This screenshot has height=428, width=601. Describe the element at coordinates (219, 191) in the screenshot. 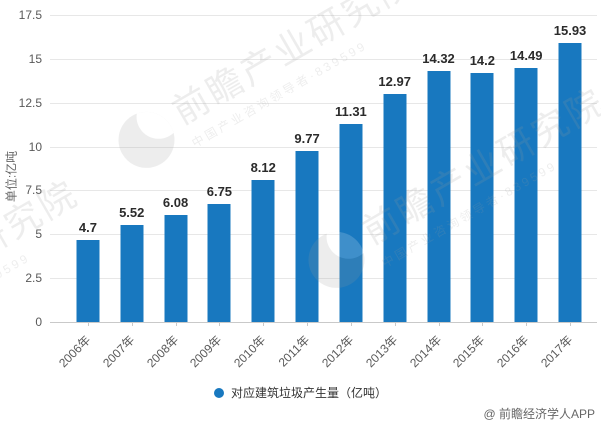

I see `bar-value-label: 6.75` at that location.